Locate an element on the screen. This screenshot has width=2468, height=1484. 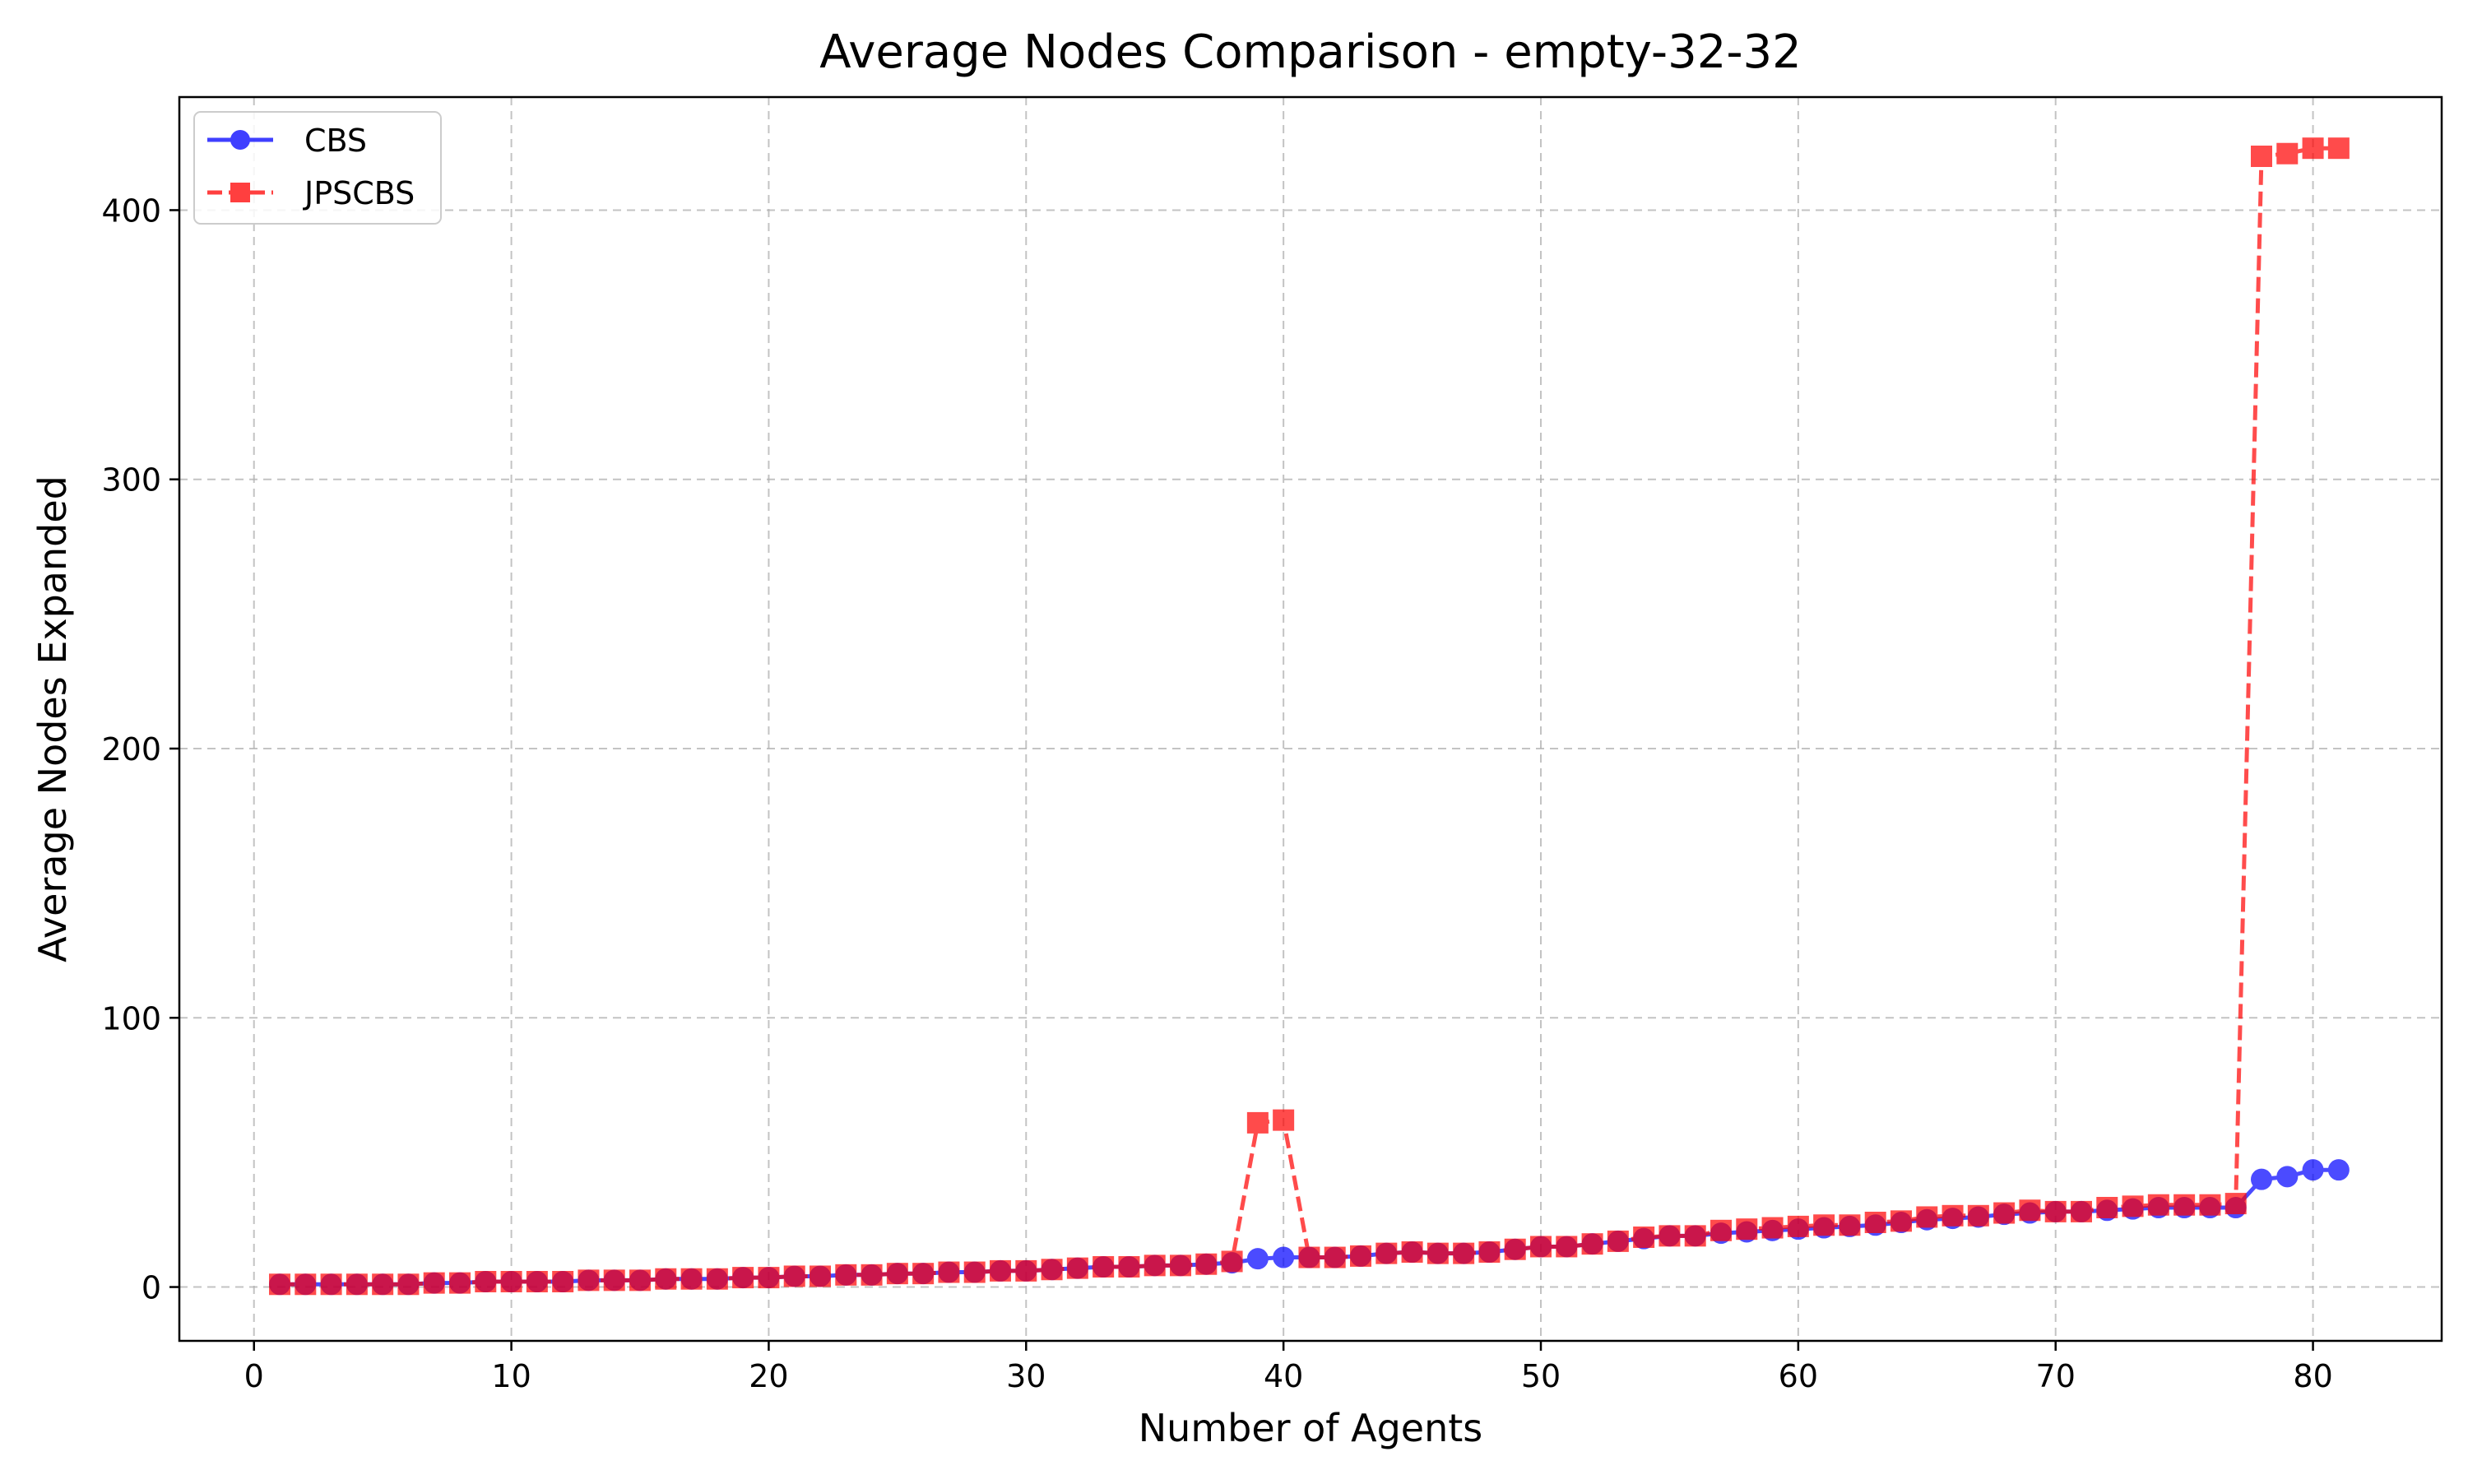
y-axis-label: Average Nodes Expanded is located at coordinates (52, 718).